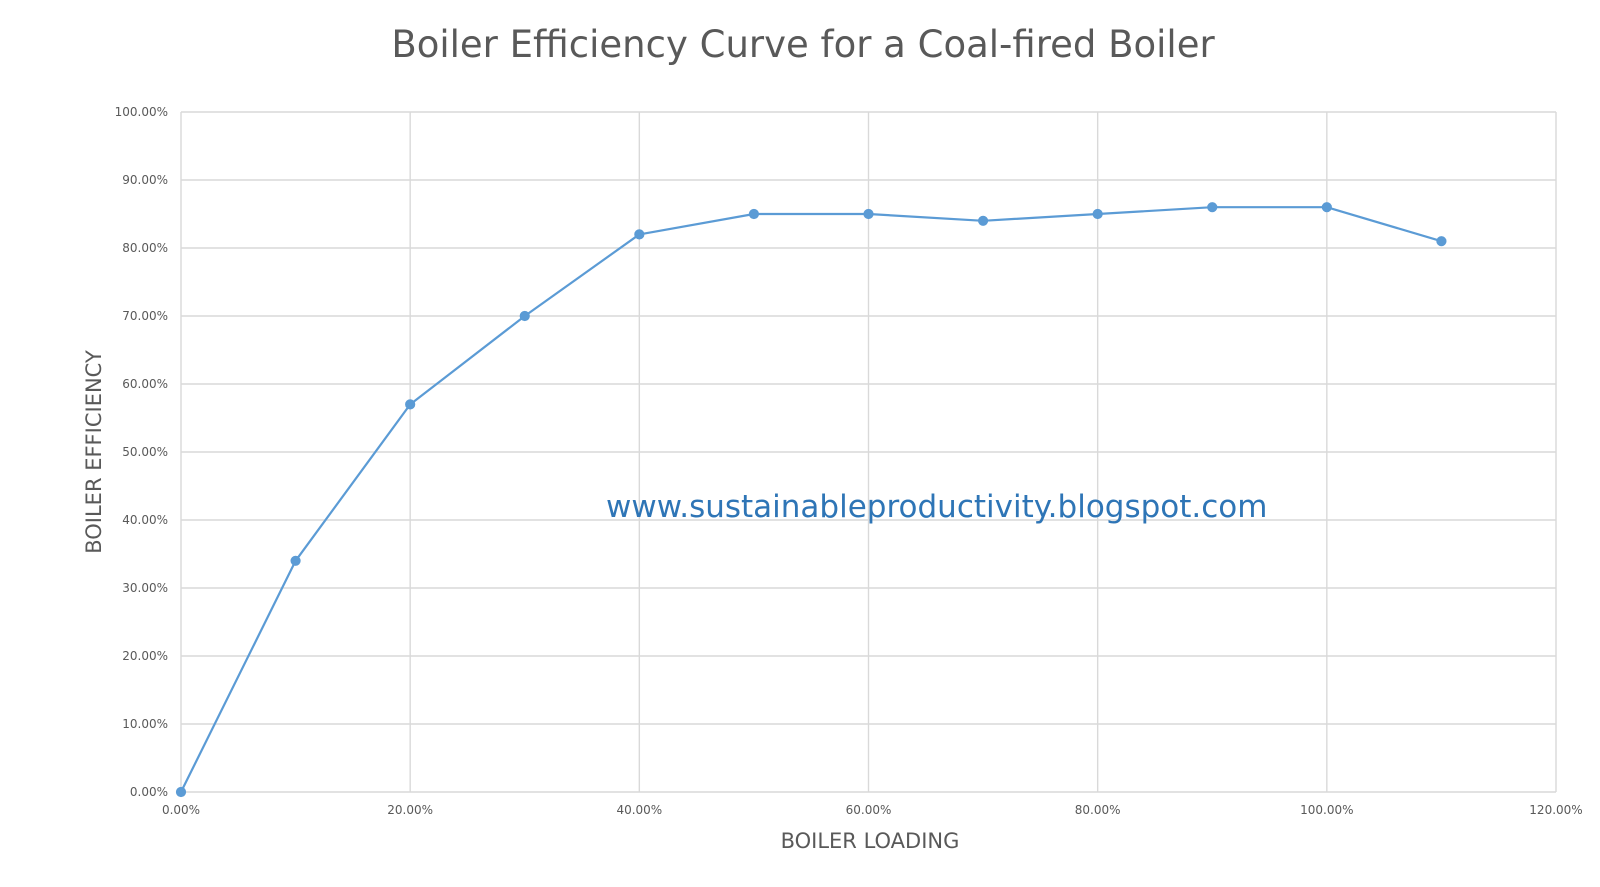 The image size is (1600, 887). What do you see at coordinates (145, 588) in the screenshot?
I see `y-tick-label: 30.00%` at bounding box center [145, 588].